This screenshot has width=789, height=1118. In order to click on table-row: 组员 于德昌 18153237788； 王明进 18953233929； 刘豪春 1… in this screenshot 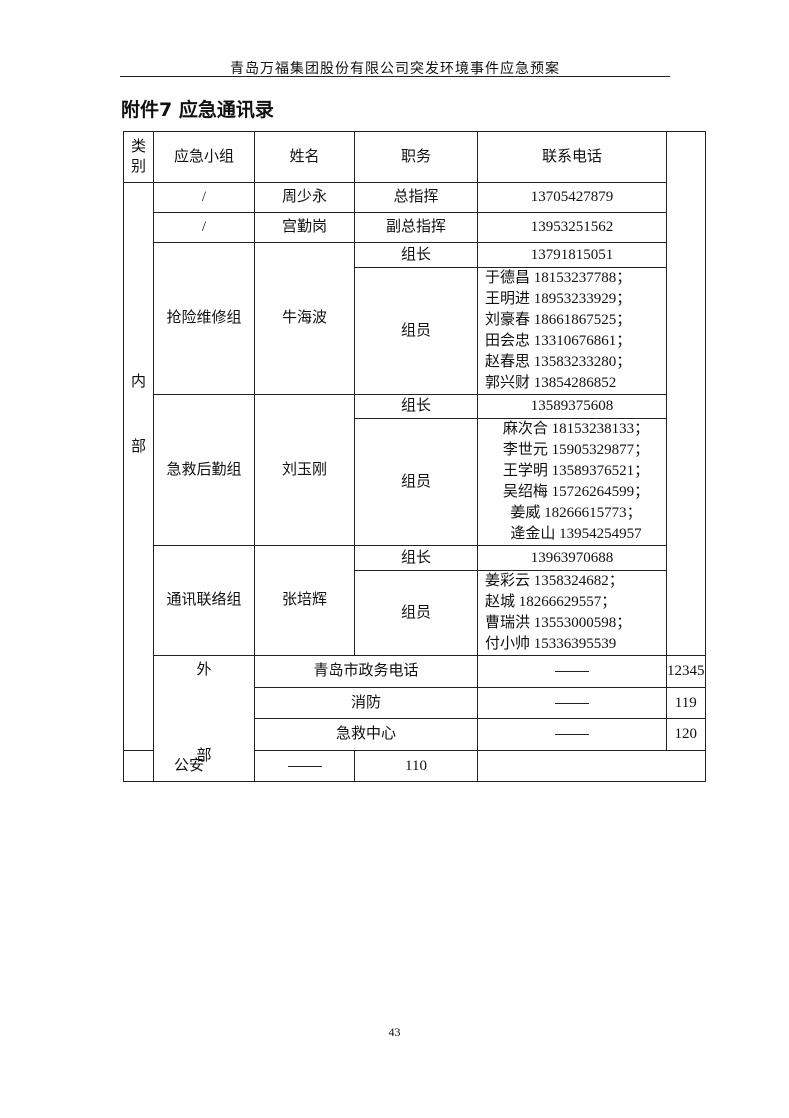, I will do `click(415, 331)`.